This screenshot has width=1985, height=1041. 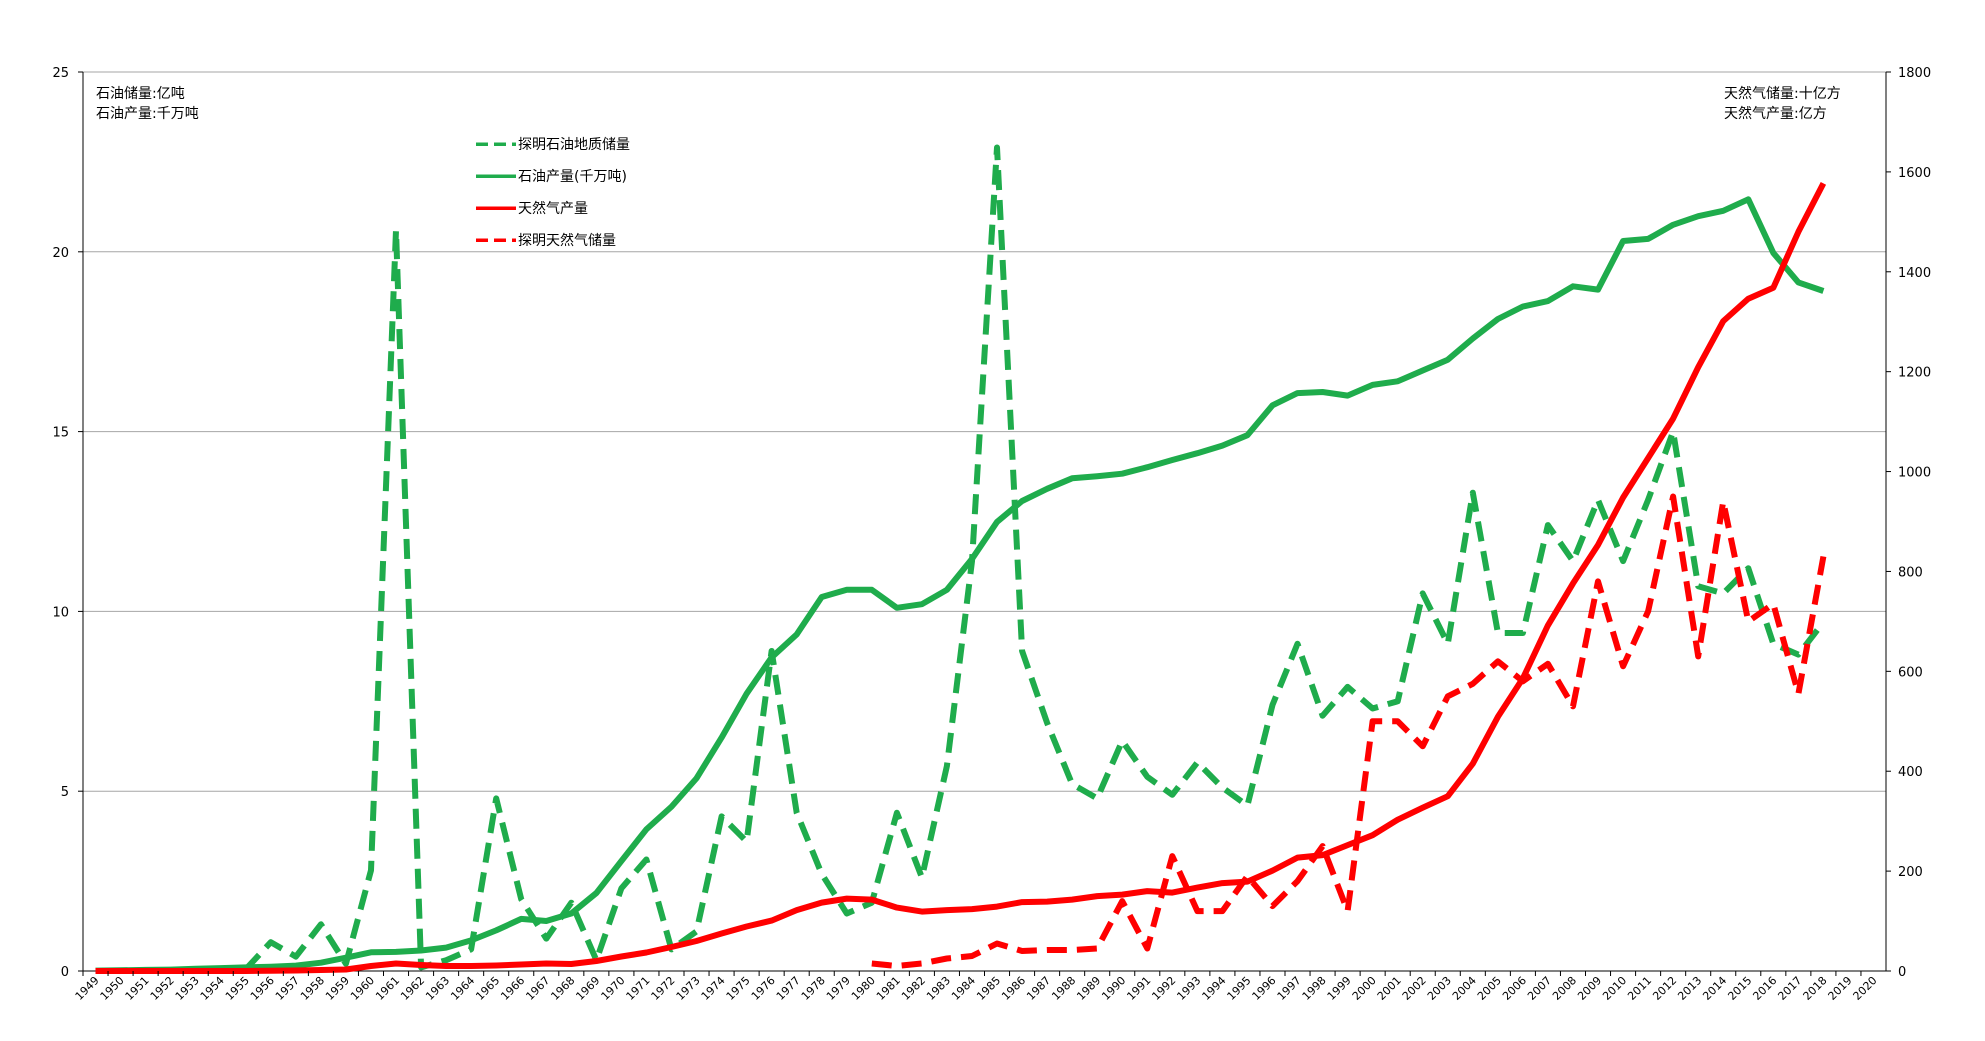 I want to click on x-tick-label-1998: 1998, so click(x=1314, y=988).